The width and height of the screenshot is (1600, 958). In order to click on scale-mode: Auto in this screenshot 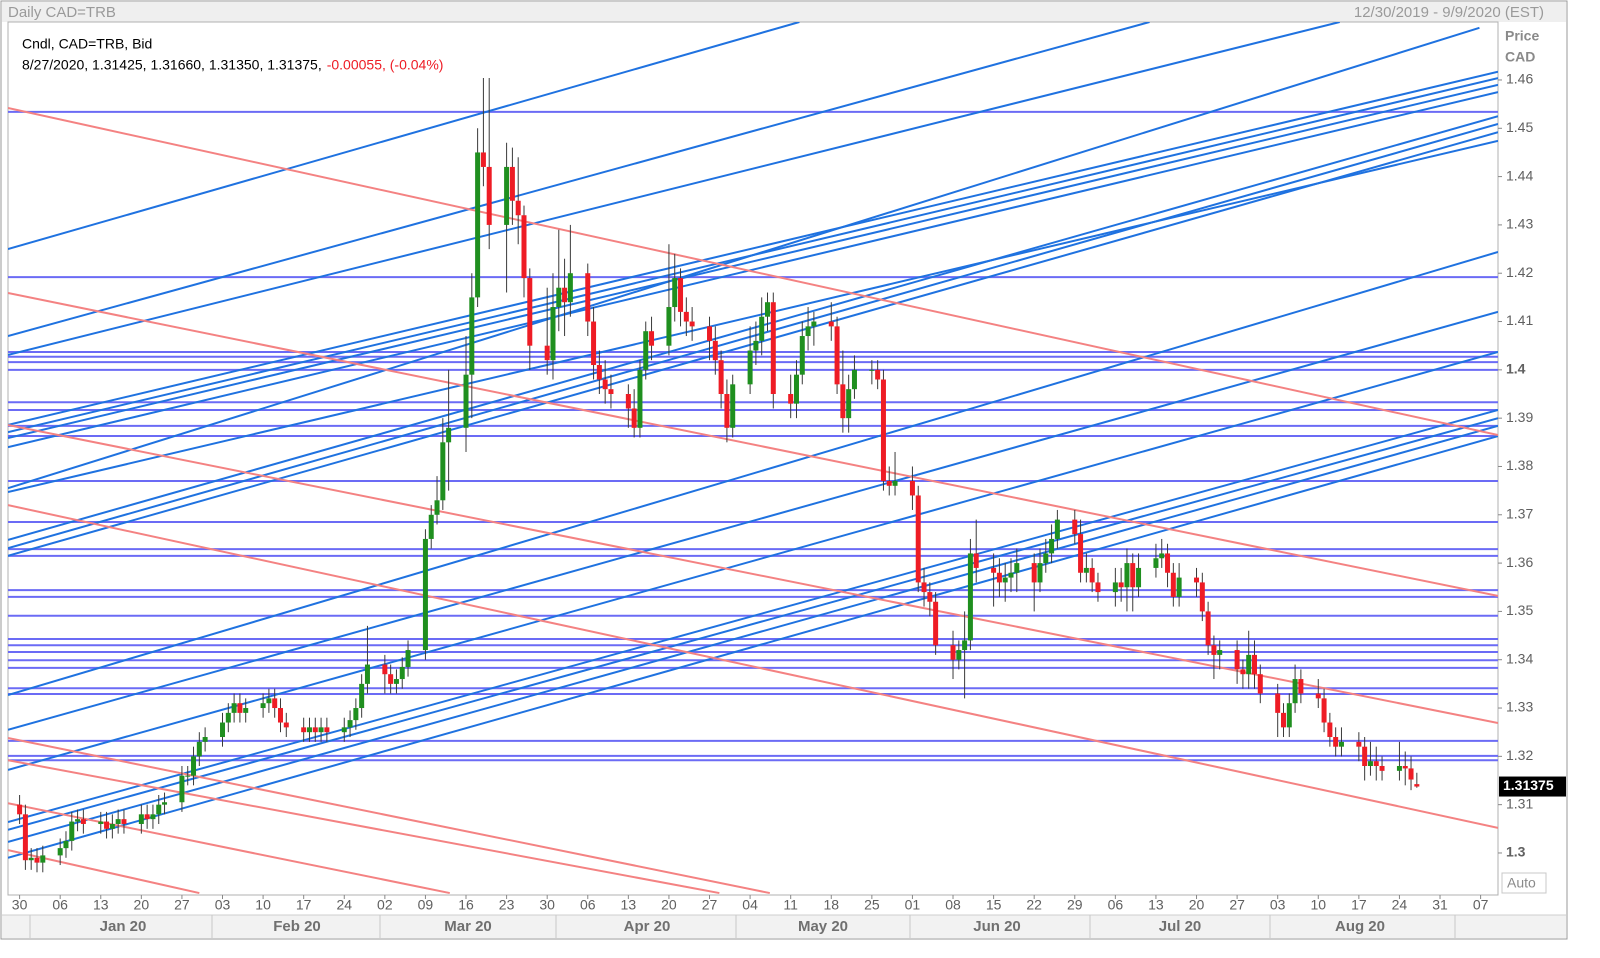, I will do `click(1521, 883)`.